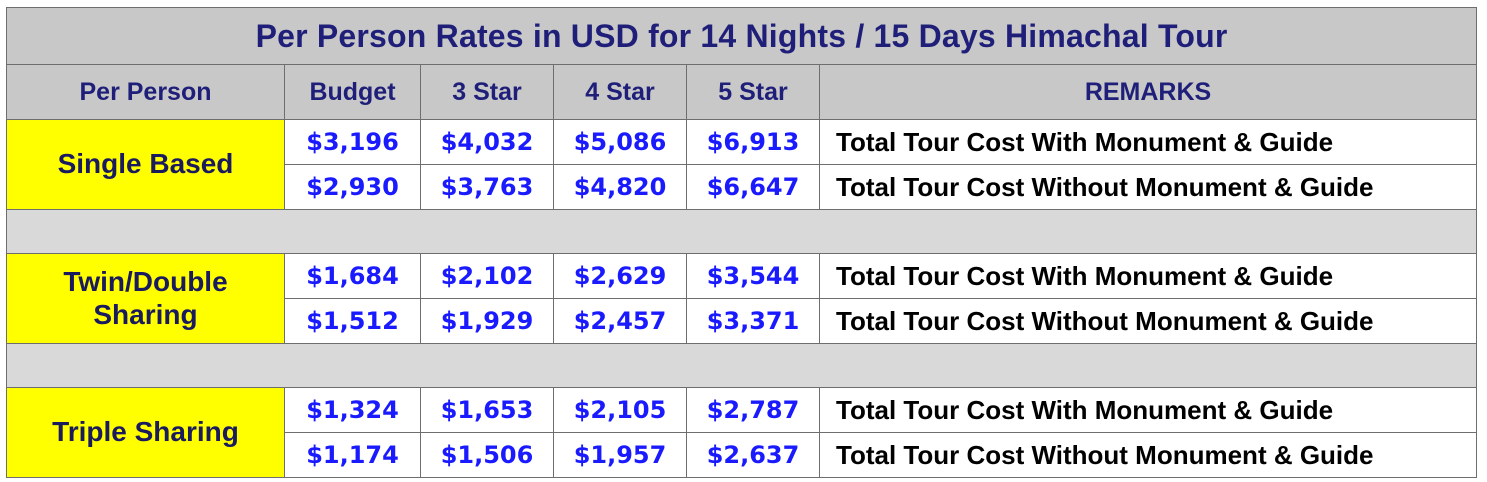 Image resolution: width=1487 pixels, height=482 pixels. I want to click on price-budget: $3,196, so click(352, 142).